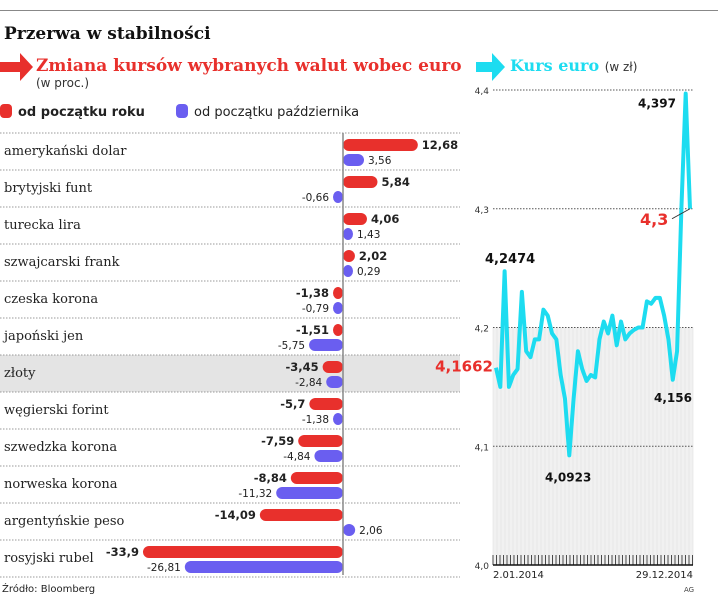  What do you see at coordinates (621, 67) in the screenshot?
I see `line-unit: (w zł)` at bounding box center [621, 67].